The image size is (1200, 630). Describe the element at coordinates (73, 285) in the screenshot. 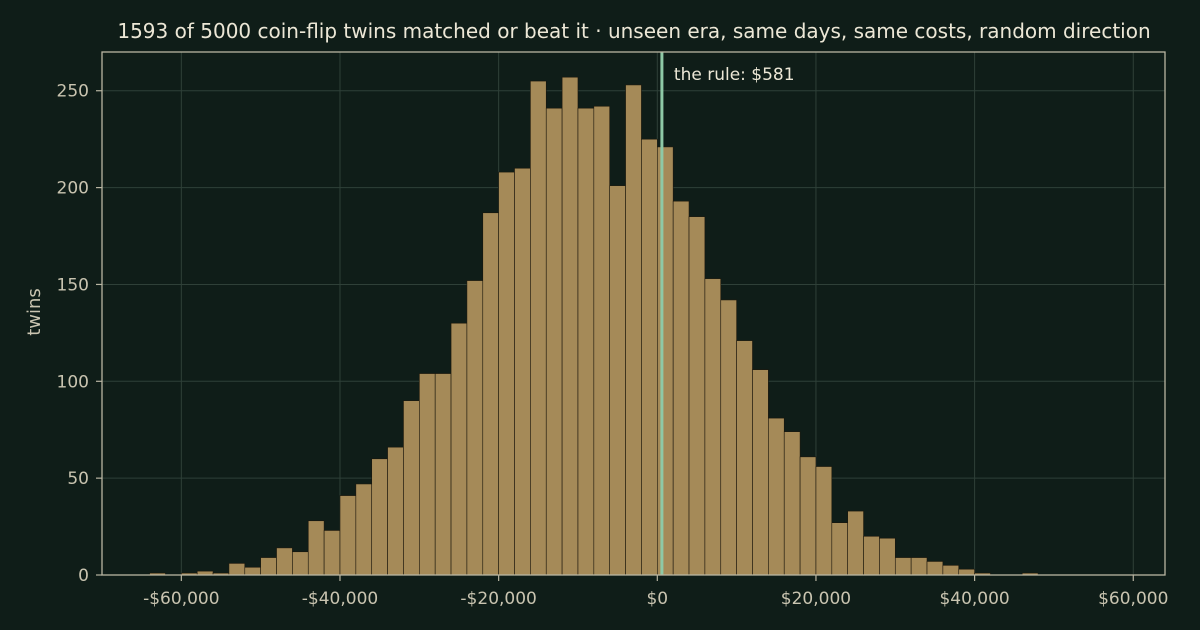

I see `y-tick-label: 150` at that location.